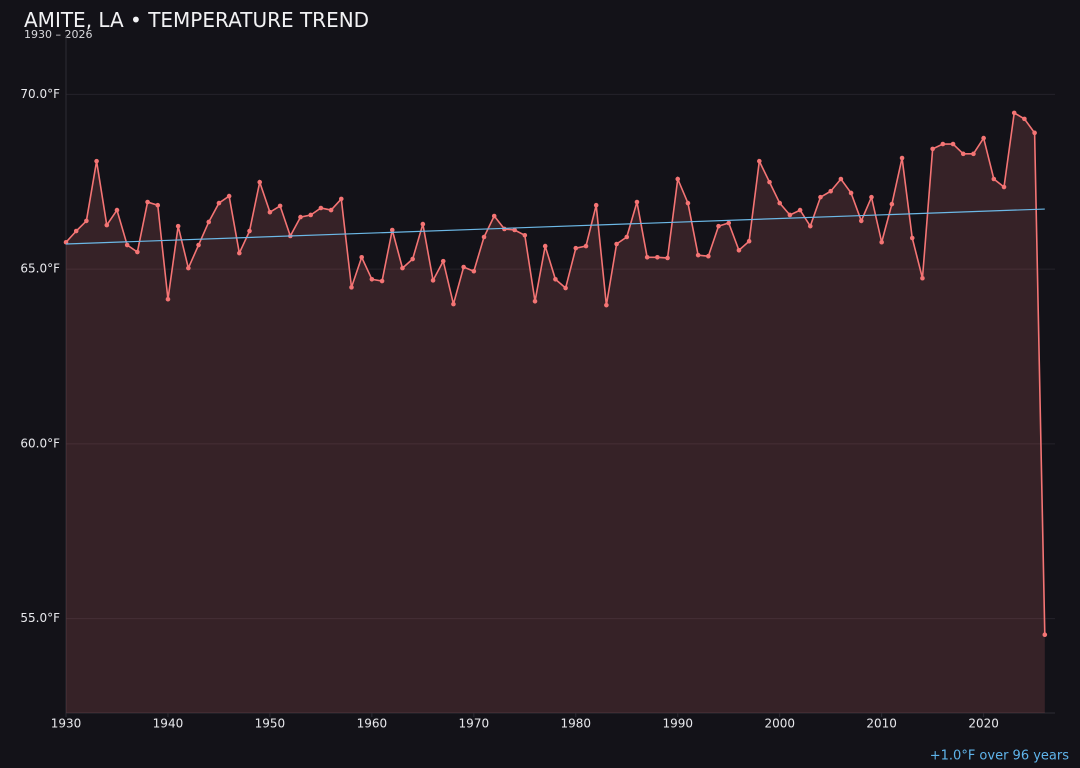 The image size is (1080, 768). What do you see at coordinates (576, 724) in the screenshot?
I see `x-tick-label: 1980` at bounding box center [576, 724].